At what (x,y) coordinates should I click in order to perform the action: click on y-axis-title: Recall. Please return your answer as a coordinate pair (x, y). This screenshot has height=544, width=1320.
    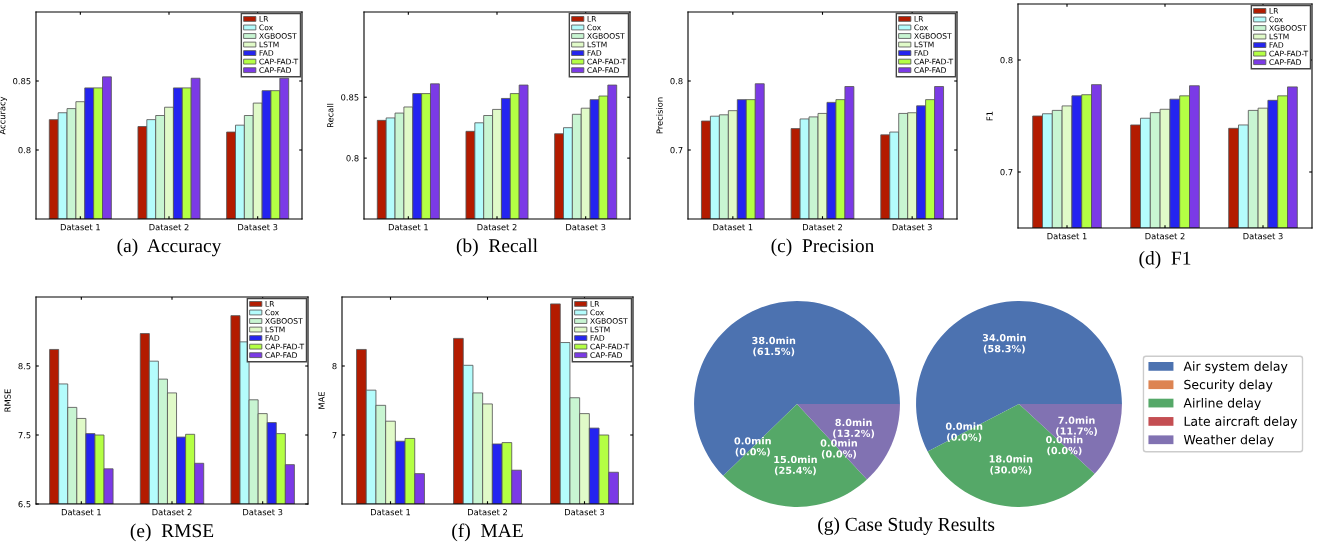
    Looking at the image, I should click on (330, 115).